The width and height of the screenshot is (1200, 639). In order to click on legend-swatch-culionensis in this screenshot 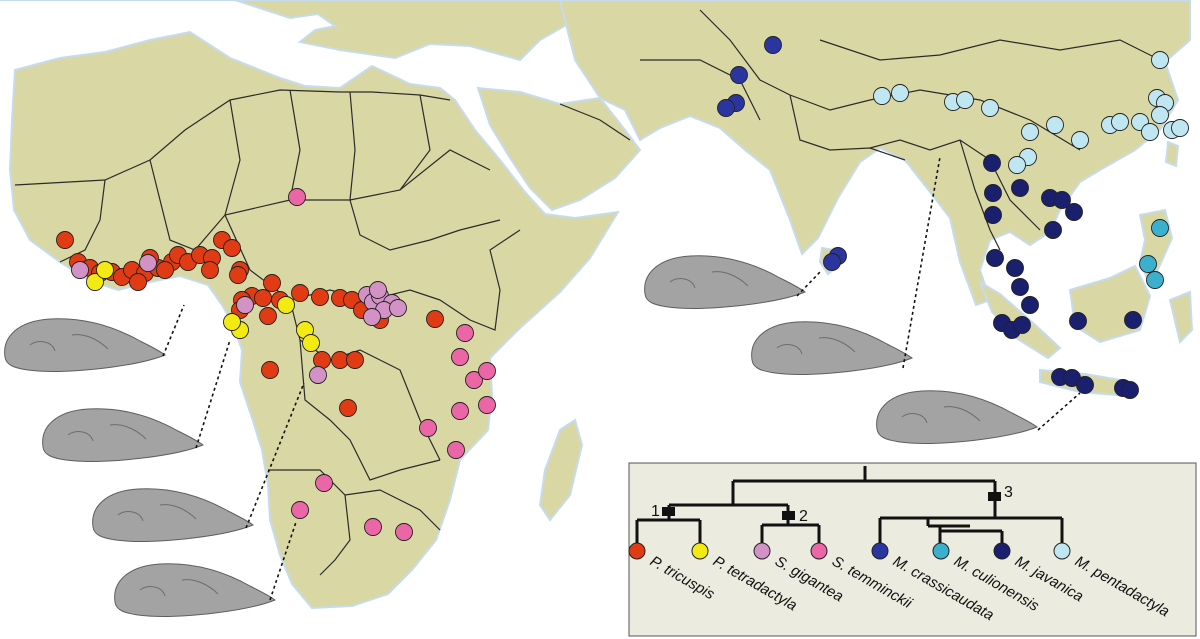, I will do `click(941, 551)`.